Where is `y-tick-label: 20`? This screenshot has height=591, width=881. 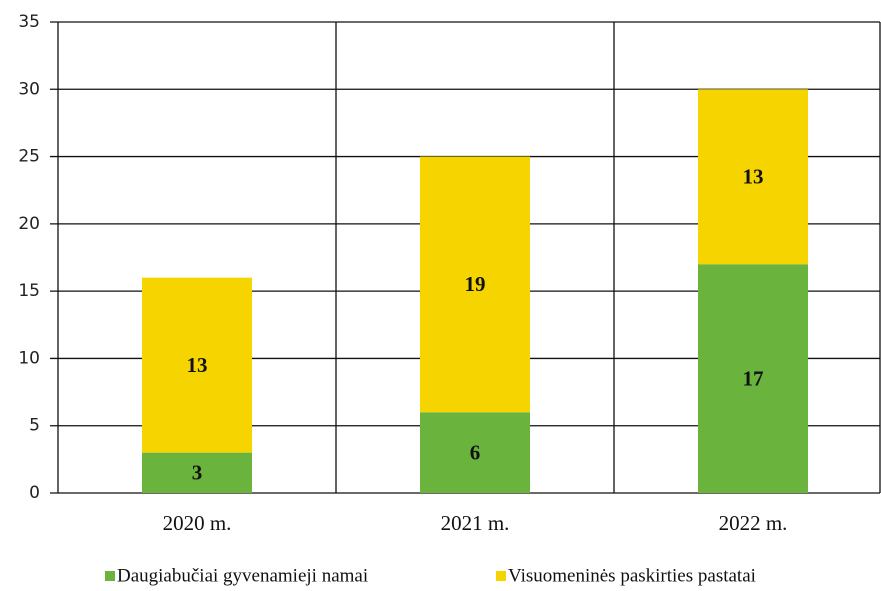 y-tick-label: 20 is located at coordinates (29, 224).